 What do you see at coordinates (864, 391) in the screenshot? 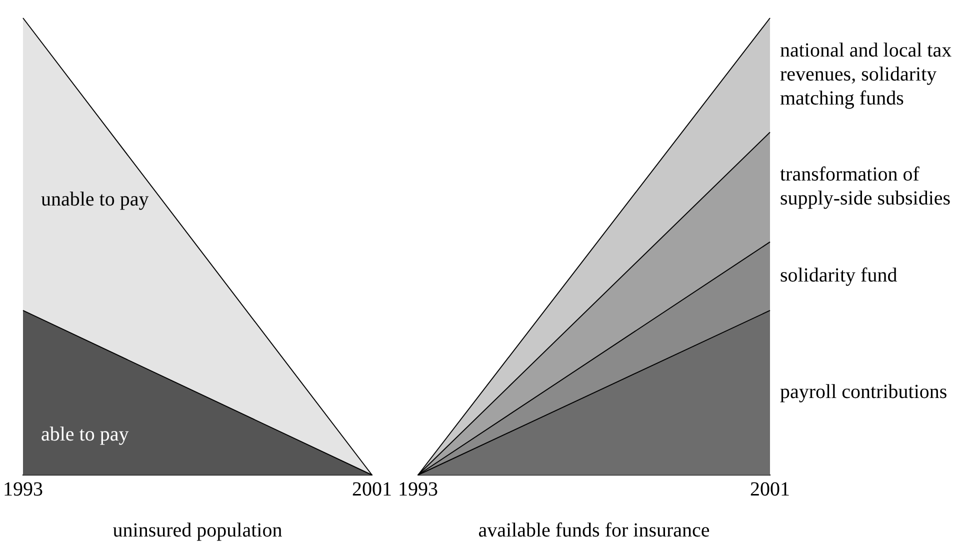
I see `series-label: payroll contributions` at bounding box center [864, 391].